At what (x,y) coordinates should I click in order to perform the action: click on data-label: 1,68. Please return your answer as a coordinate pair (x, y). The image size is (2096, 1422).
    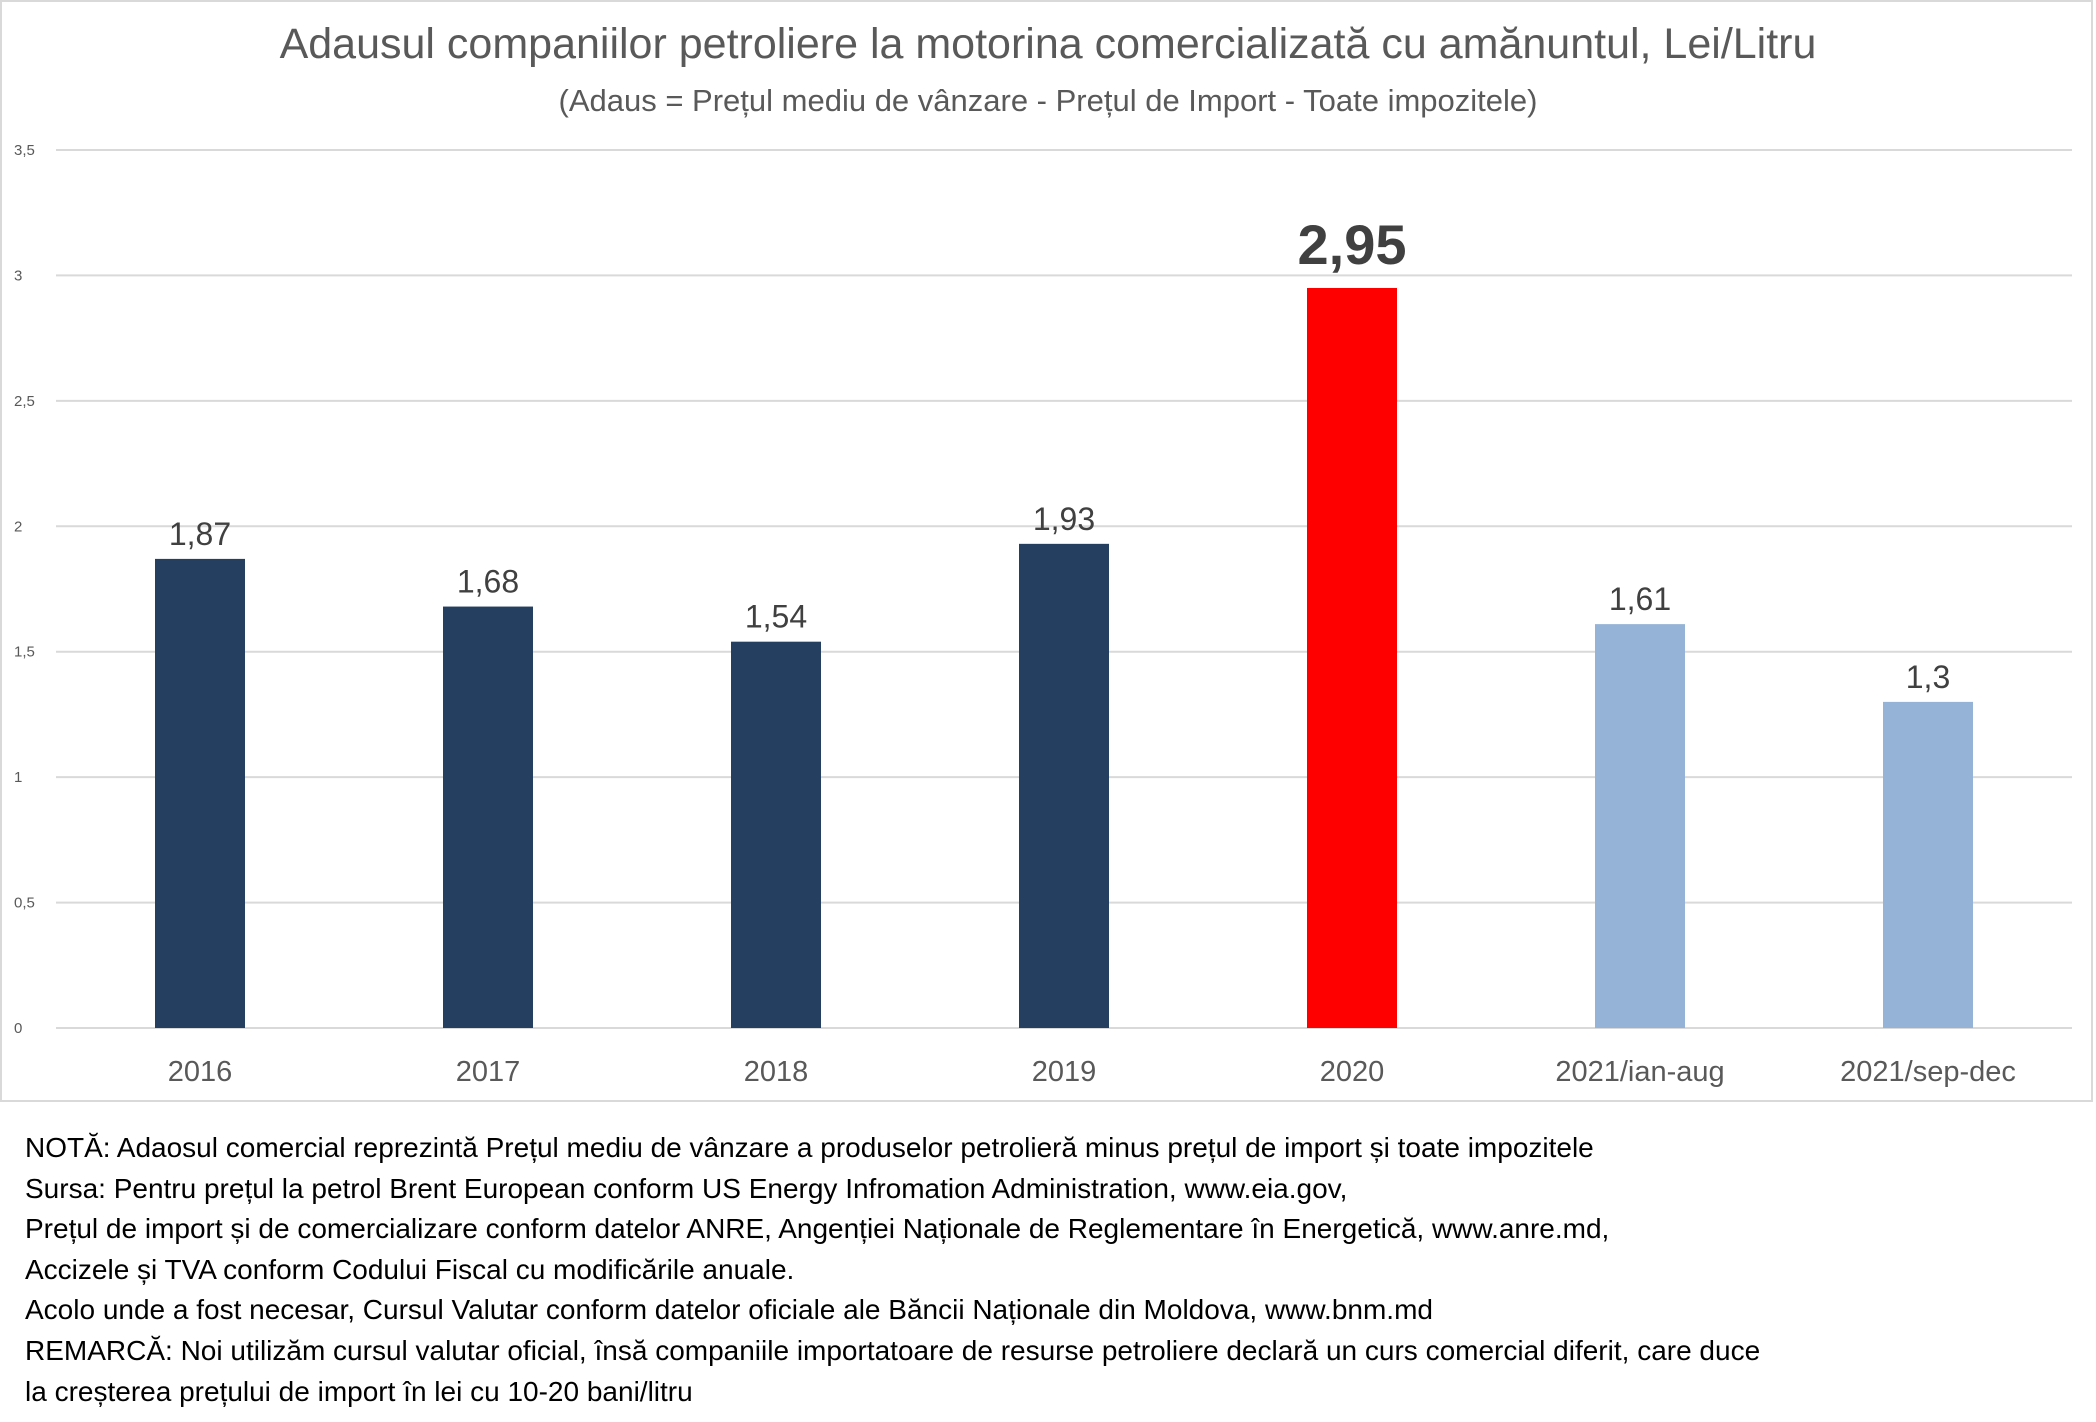
    Looking at the image, I should click on (488, 582).